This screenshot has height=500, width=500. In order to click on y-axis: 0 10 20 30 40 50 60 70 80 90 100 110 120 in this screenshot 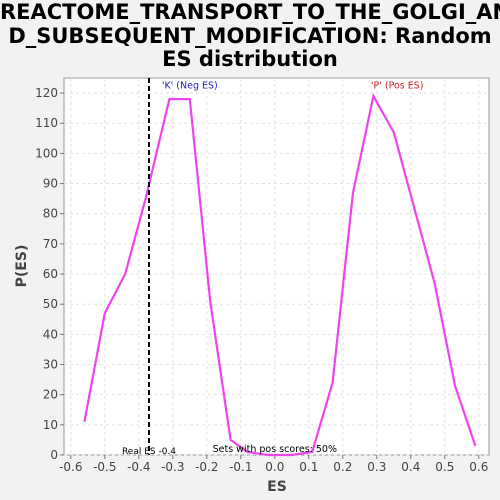, I will do `click(49, 274)`.